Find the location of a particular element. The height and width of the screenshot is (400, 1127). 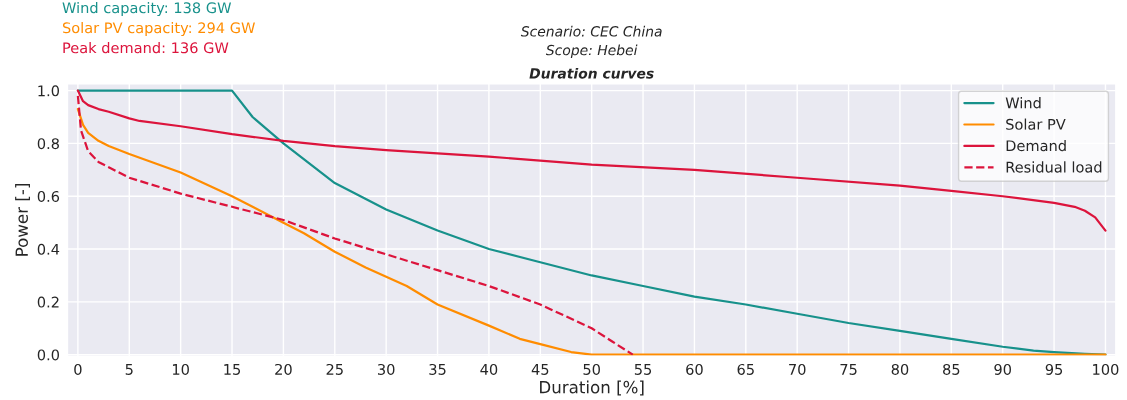

x-tick-label: 45 is located at coordinates (540, 369).